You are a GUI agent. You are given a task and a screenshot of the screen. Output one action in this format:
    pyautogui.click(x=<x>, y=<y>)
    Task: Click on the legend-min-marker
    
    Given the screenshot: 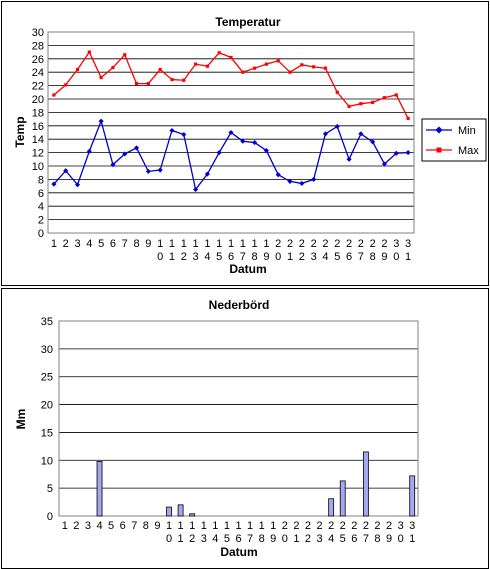 What is the action you would take?
    pyautogui.click(x=439, y=130)
    